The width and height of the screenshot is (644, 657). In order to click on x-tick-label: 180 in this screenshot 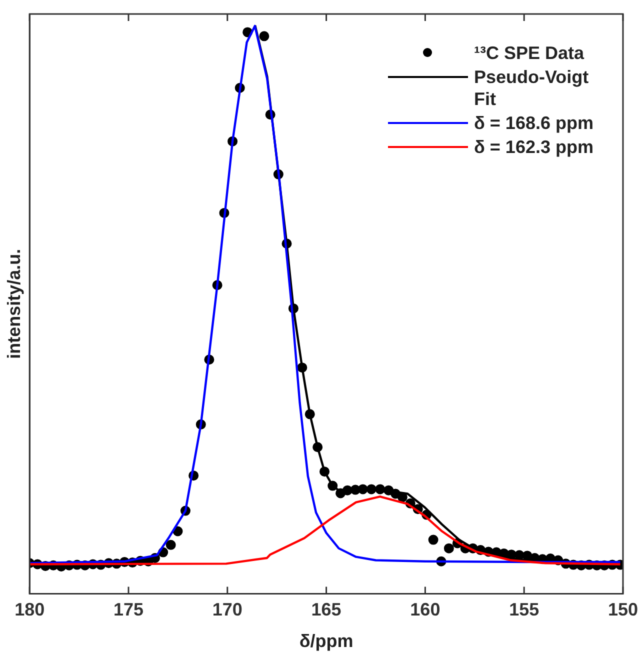, I will do `click(29, 610)`.